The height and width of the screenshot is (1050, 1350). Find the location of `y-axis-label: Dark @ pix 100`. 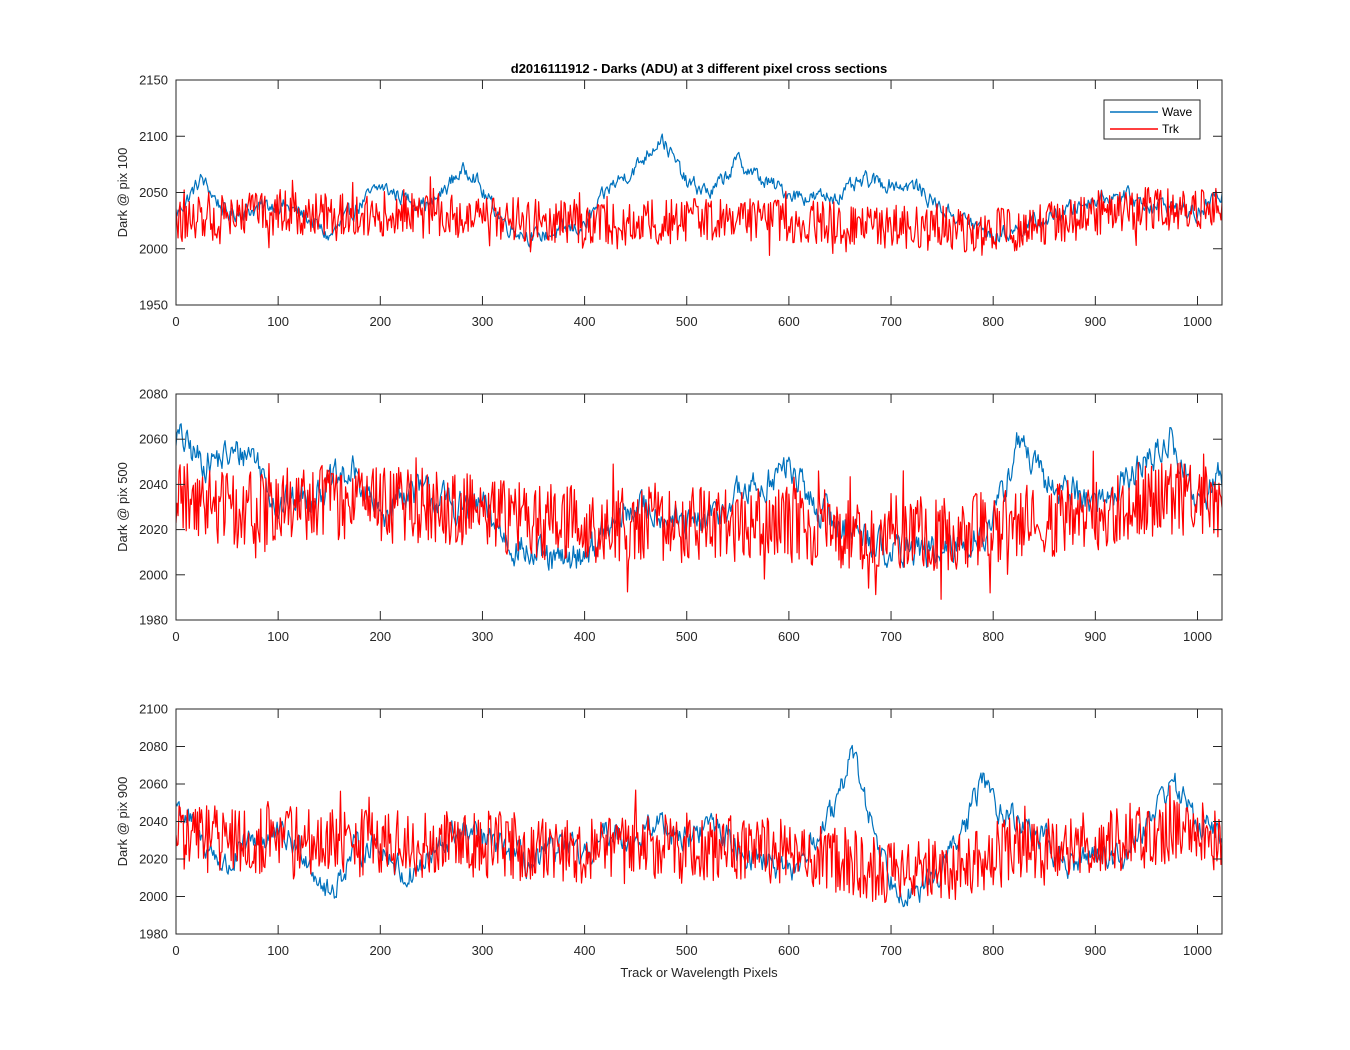

y-axis-label: Dark @ pix 100 is located at coordinates (122, 193).